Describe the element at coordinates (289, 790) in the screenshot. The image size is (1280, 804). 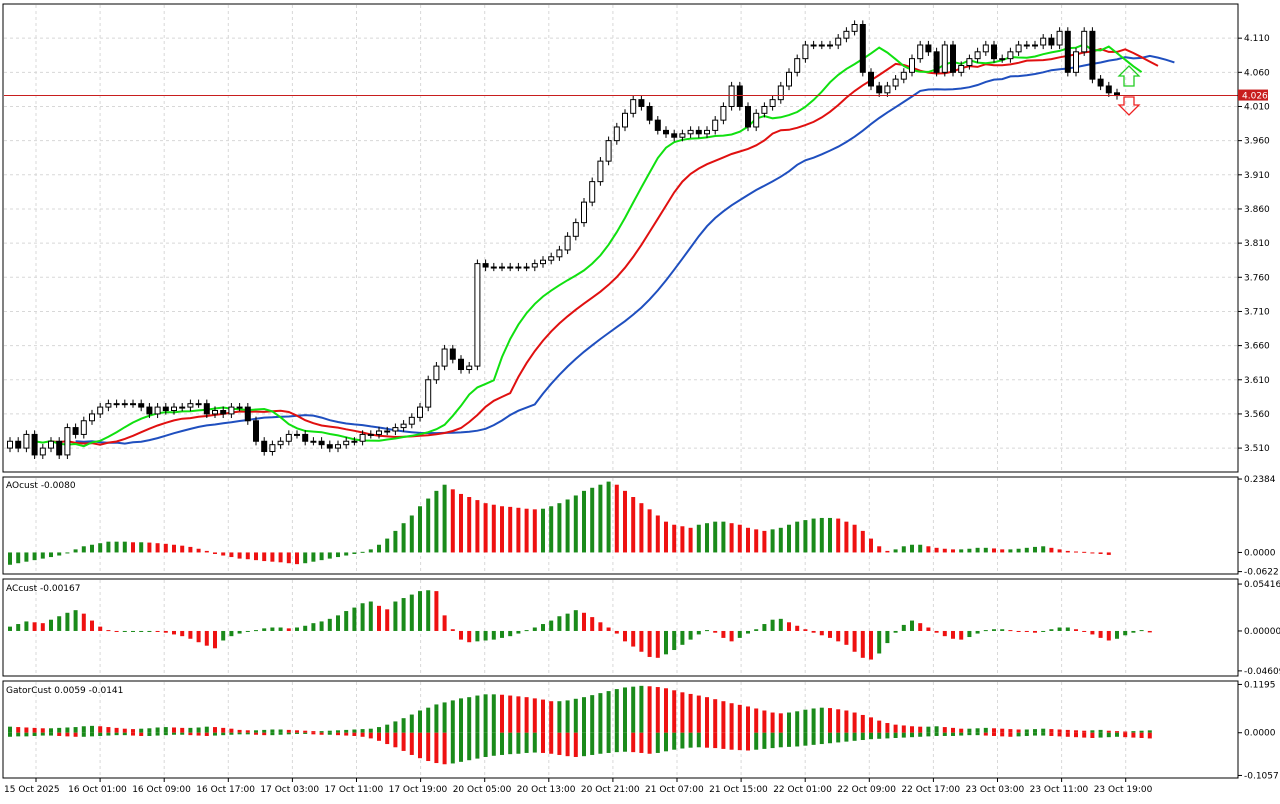
I see `time-axis-label: 17 Oct 03:00` at that location.